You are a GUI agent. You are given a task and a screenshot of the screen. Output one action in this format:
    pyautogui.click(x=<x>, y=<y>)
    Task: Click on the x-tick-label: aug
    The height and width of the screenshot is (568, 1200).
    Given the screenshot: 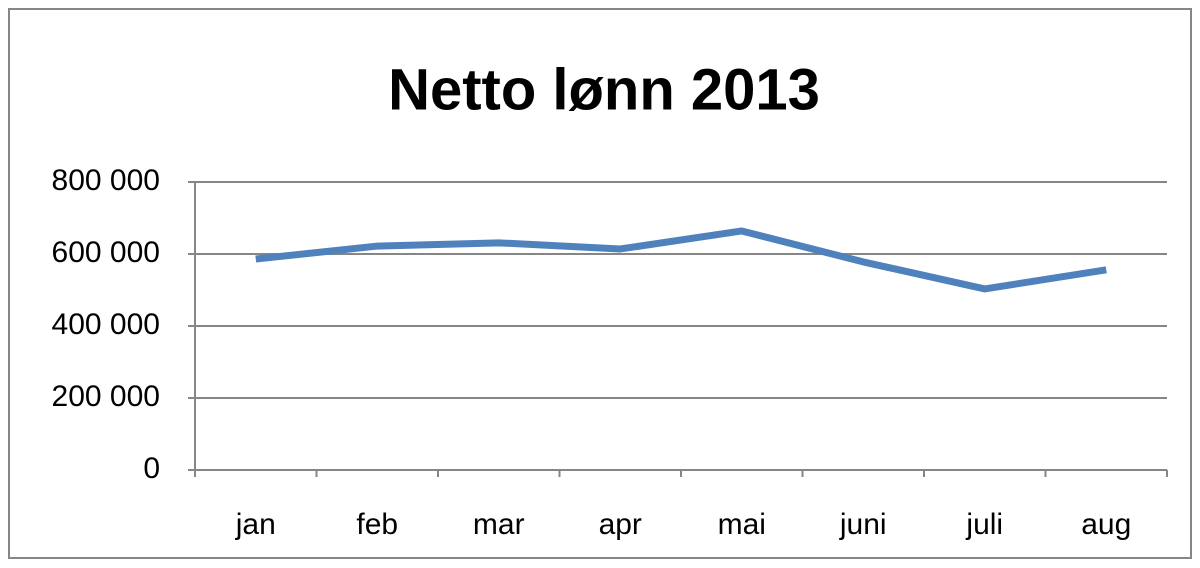 What is the action you would take?
    pyautogui.click(x=1106, y=524)
    